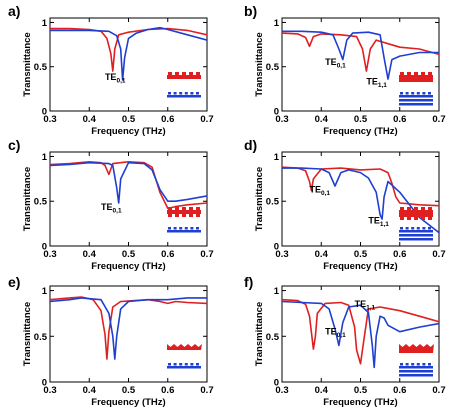  What do you see at coordinates (382, 85) in the screenshot?
I see `mode-annotation-subscript: 1,1` at bounding box center [382, 85].